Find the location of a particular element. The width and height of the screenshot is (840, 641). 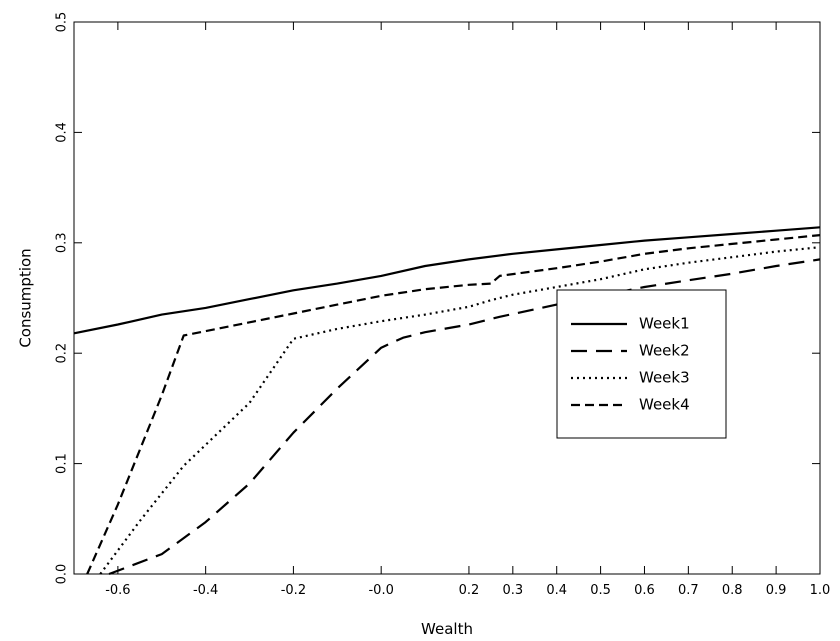

y-axis-label: Consumption is located at coordinates (26, 297).